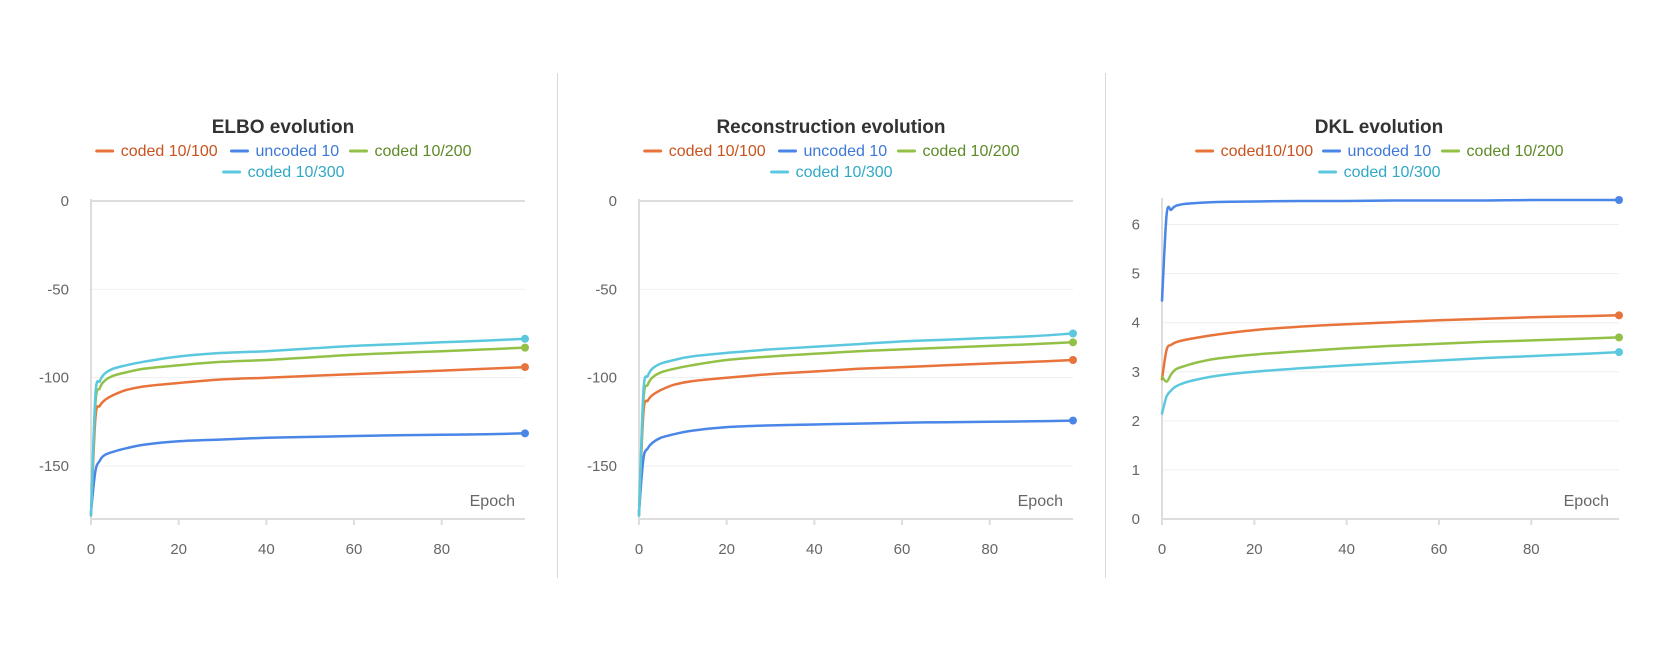 This screenshot has height=649, width=1661. I want to click on chart-title: ELBO evolution, so click(283, 127).